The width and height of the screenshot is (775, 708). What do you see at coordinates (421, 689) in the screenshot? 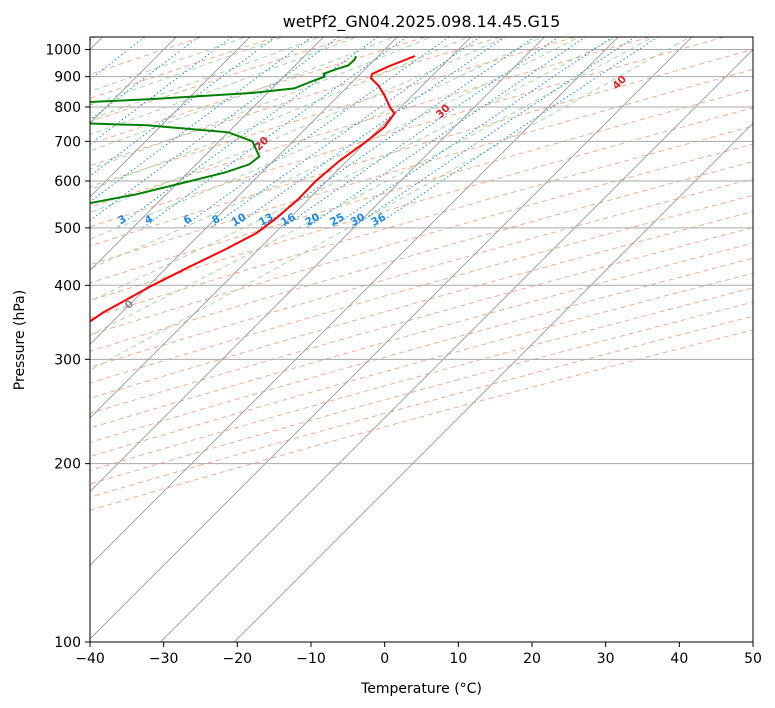
I see `x-axis-label: Temperature (°C)` at bounding box center [421, 689].